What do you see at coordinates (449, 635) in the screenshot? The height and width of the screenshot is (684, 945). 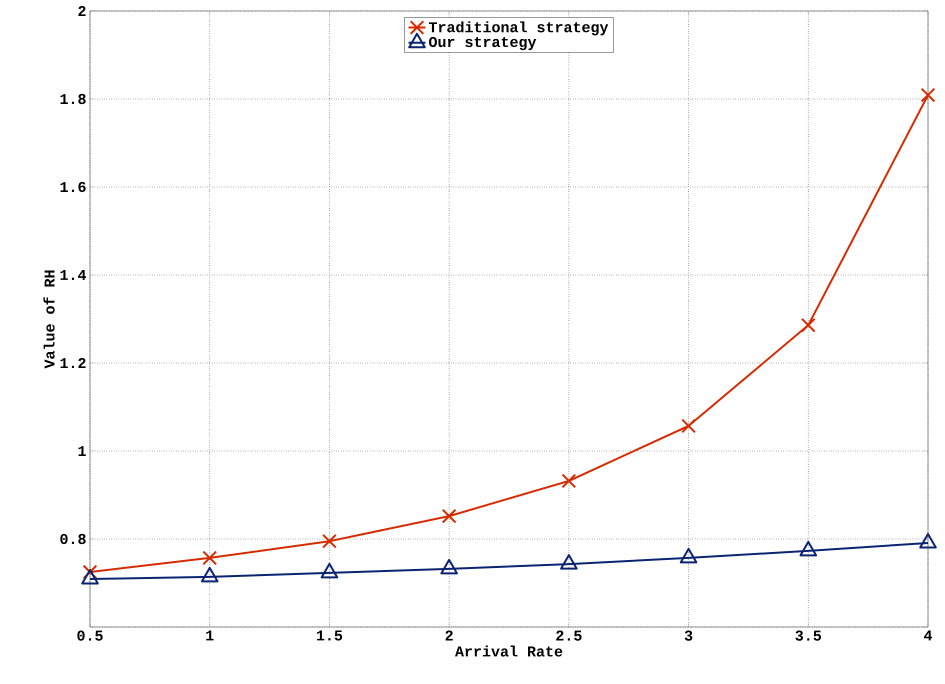 I see `x-tick-label: 2` at bounding box center [449, 635].